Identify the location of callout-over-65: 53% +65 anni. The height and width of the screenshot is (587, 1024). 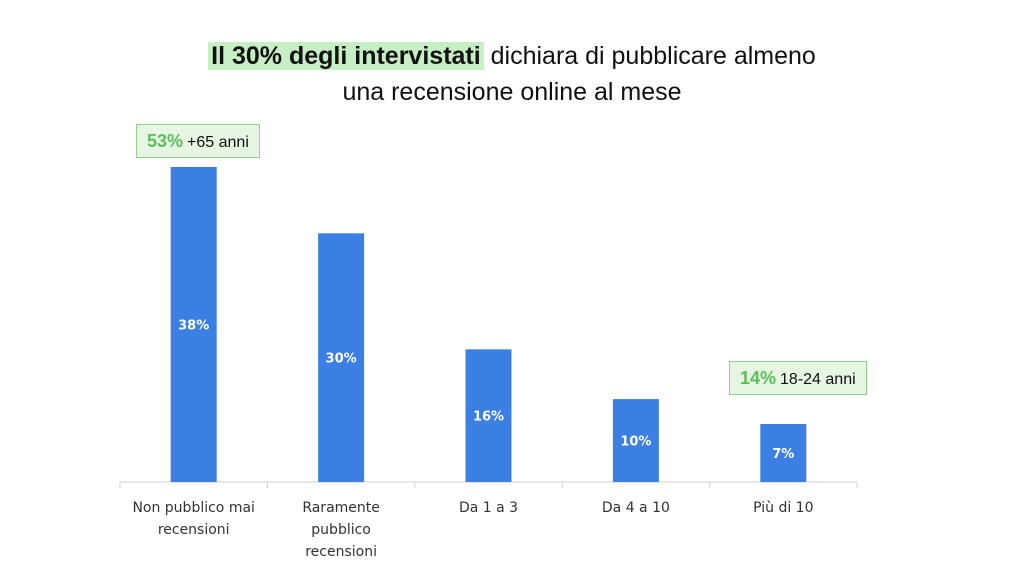
(198, 141).